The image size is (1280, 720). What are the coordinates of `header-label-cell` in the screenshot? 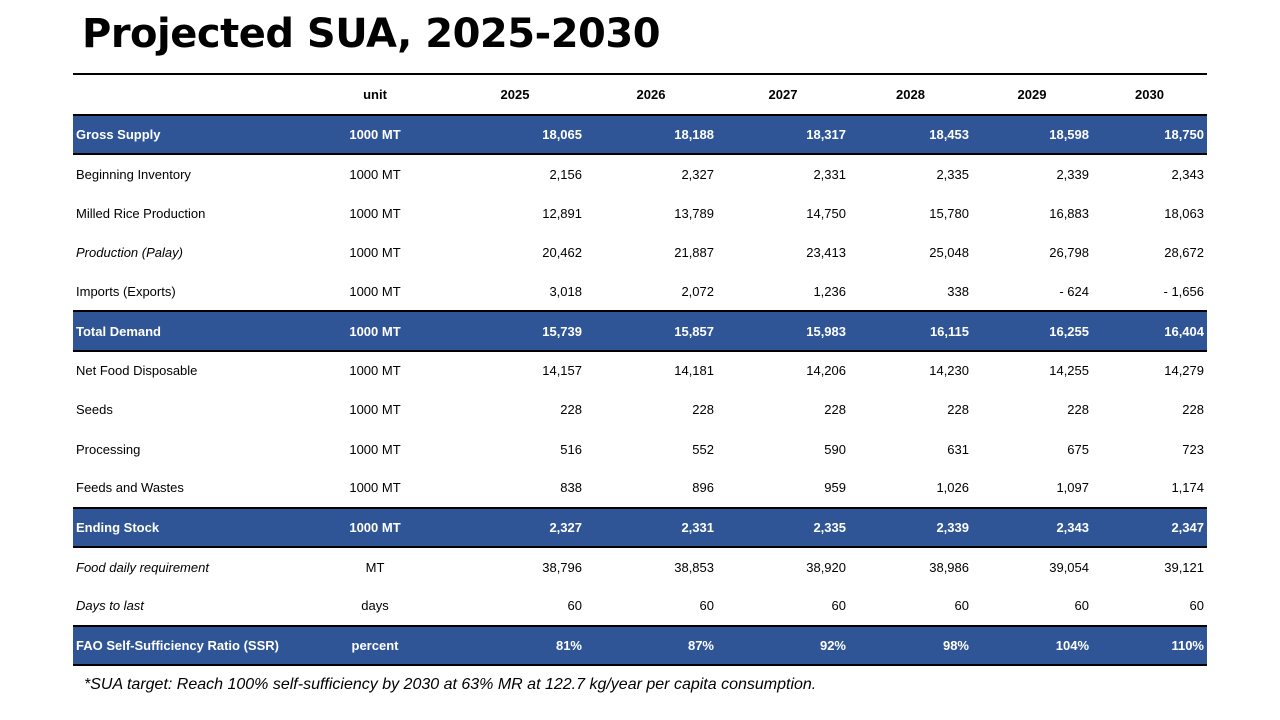 It's located at (189, 94).